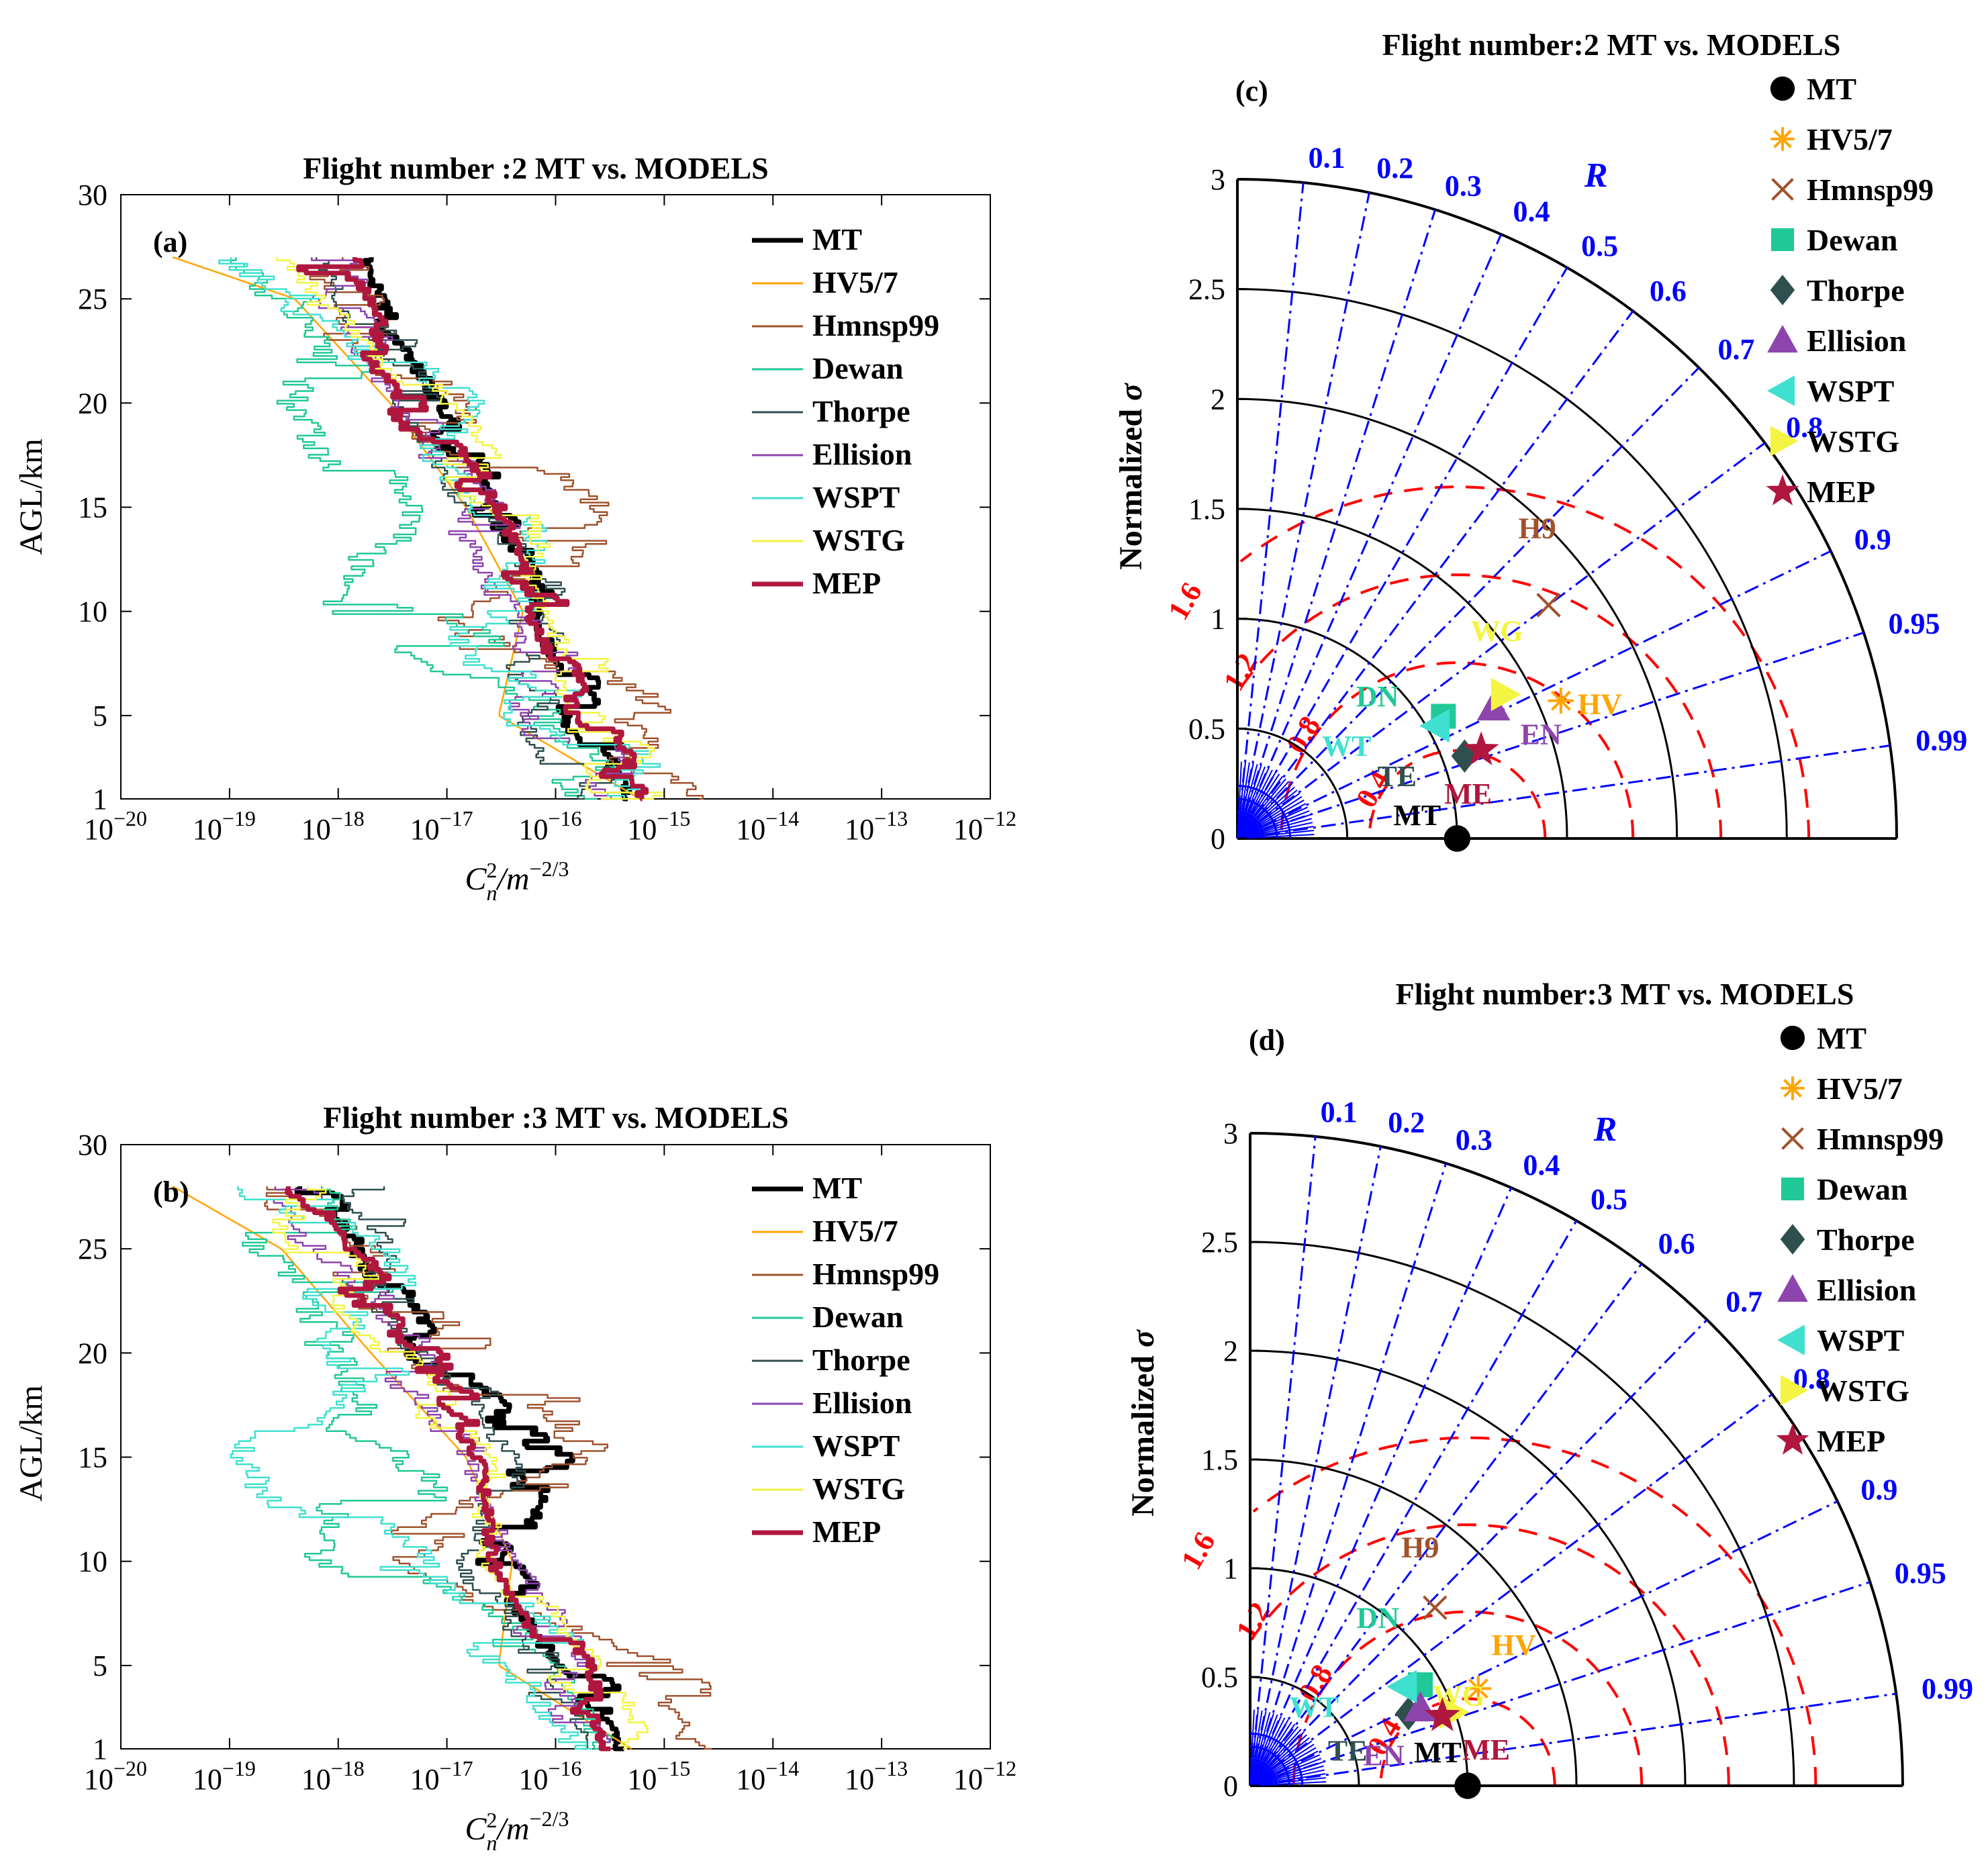 The width and height of the screenshot is (1988, 1869). Describe the element at coordinates (1872, 539) in the screenshot. I see `corr-label: 0.9` at that location.